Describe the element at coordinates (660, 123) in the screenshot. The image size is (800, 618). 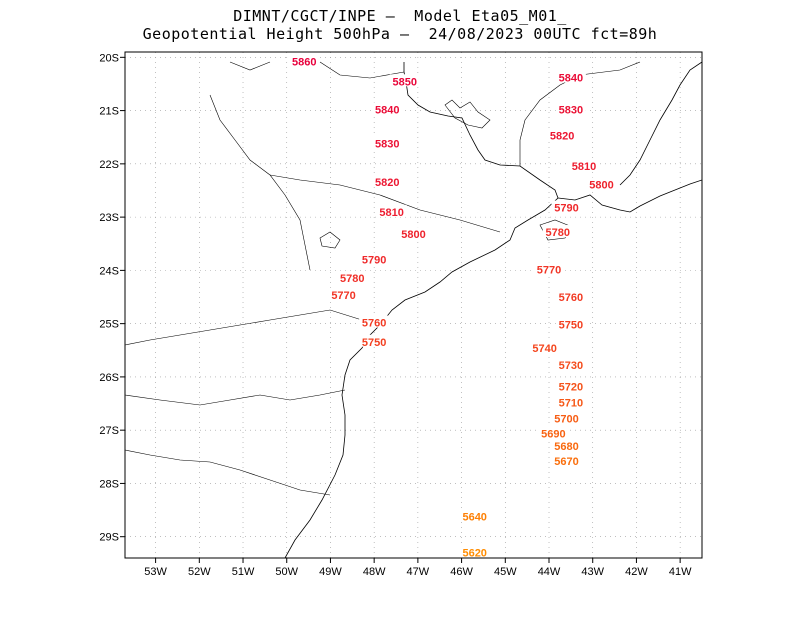
I see `es-coast` at that location.